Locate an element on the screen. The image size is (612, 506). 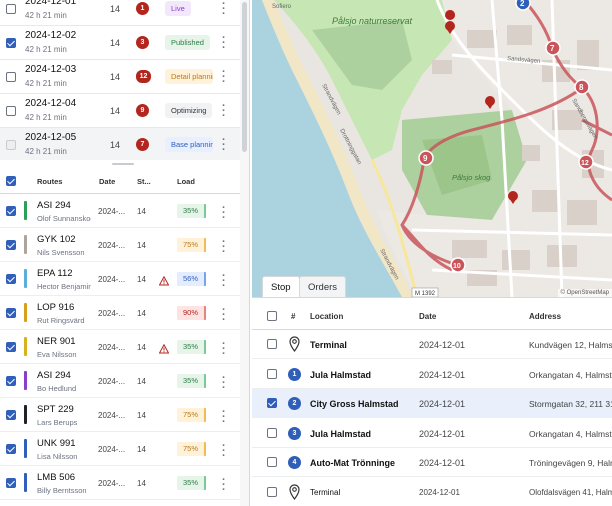
plan-duration: 42 h 21 min is located at coordinates (46, 117).